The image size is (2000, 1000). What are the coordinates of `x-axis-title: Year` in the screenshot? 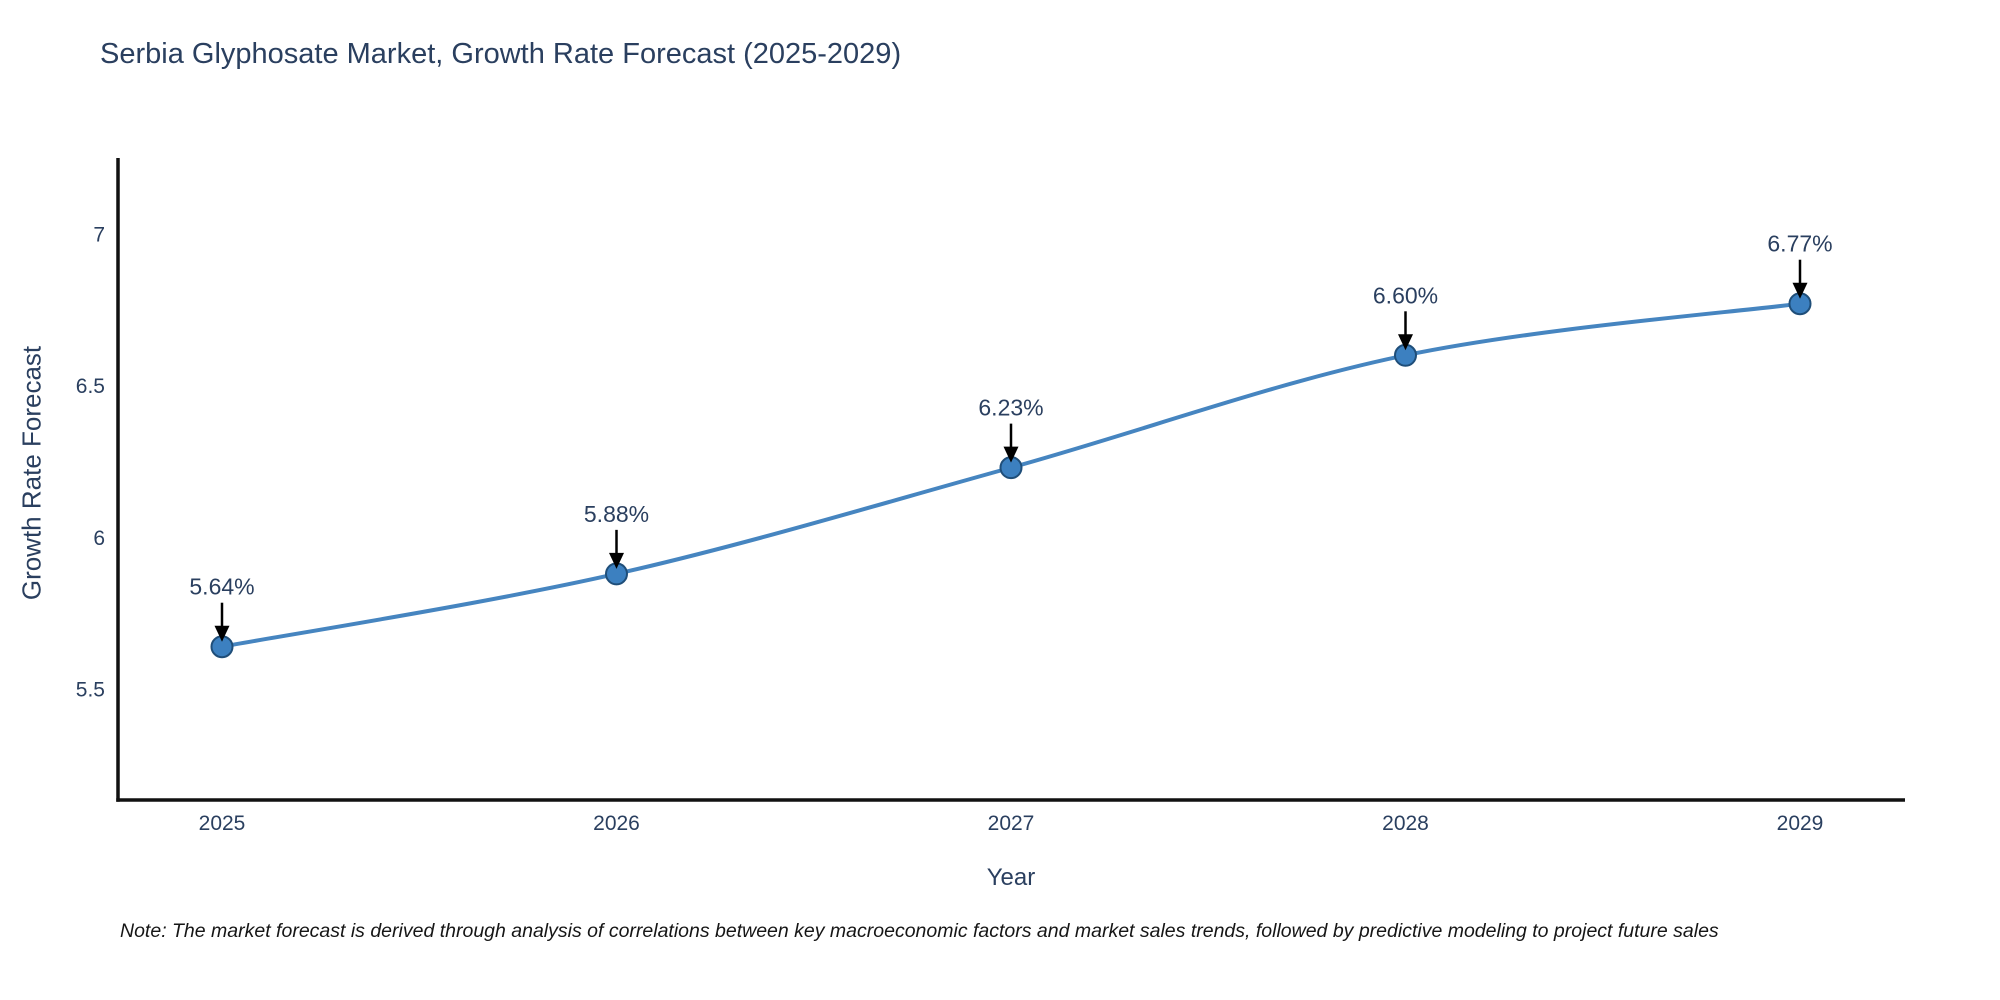 It's located at (1011, 877).